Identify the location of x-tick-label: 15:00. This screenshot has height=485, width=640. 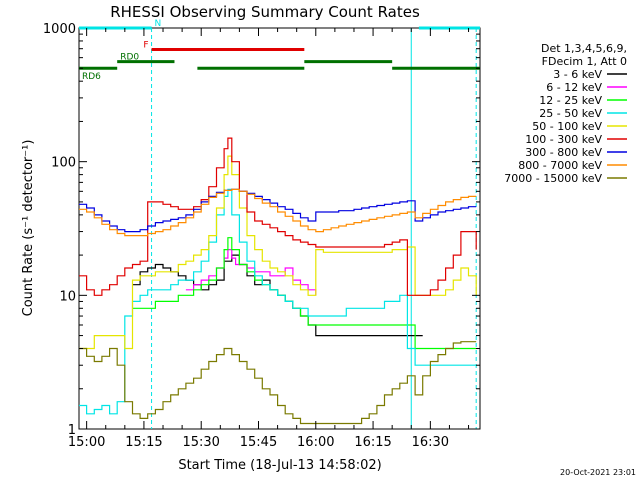
(86, 442).